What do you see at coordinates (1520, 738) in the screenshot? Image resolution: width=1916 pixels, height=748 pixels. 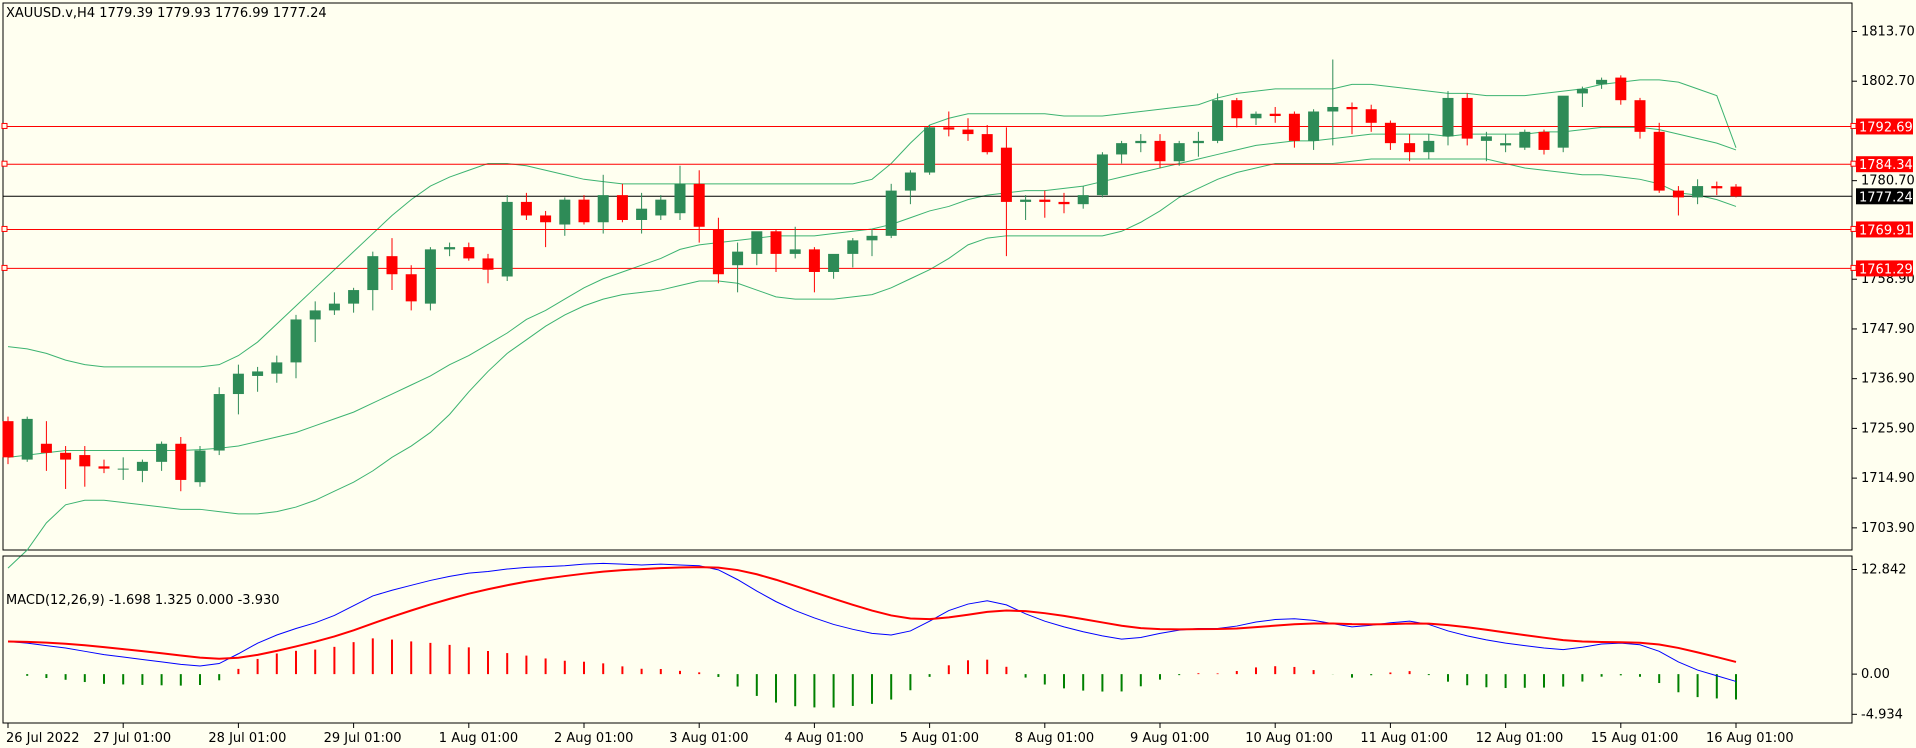 I see `time-tick-label: 12 Aug 01:00` at bounding box center [1520, 738].